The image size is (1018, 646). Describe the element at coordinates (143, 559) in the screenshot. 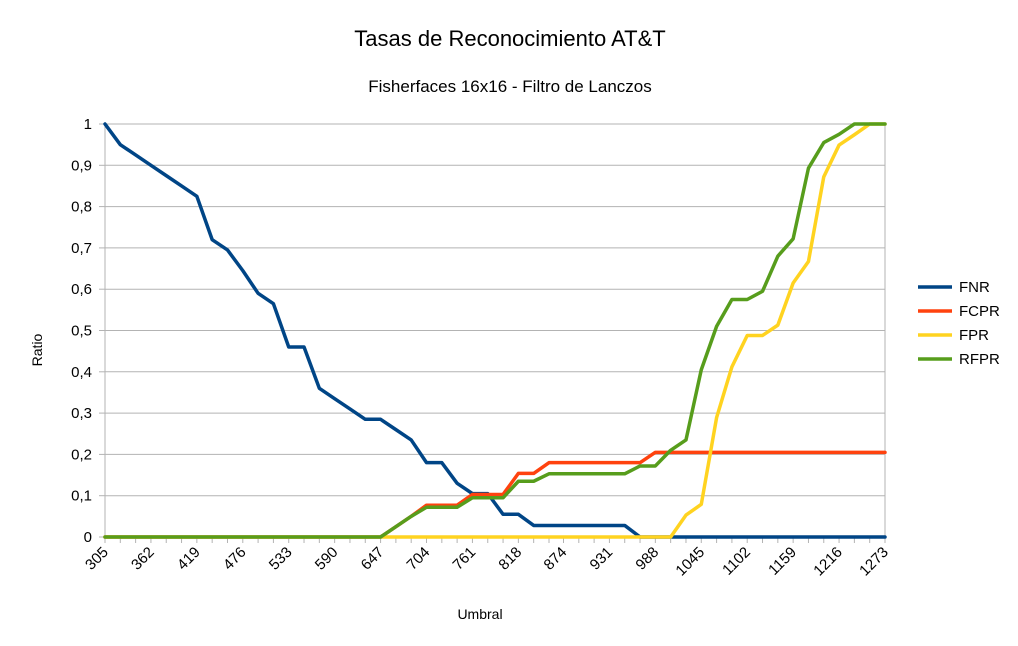

I see `x-tick-label: 362` at that location.